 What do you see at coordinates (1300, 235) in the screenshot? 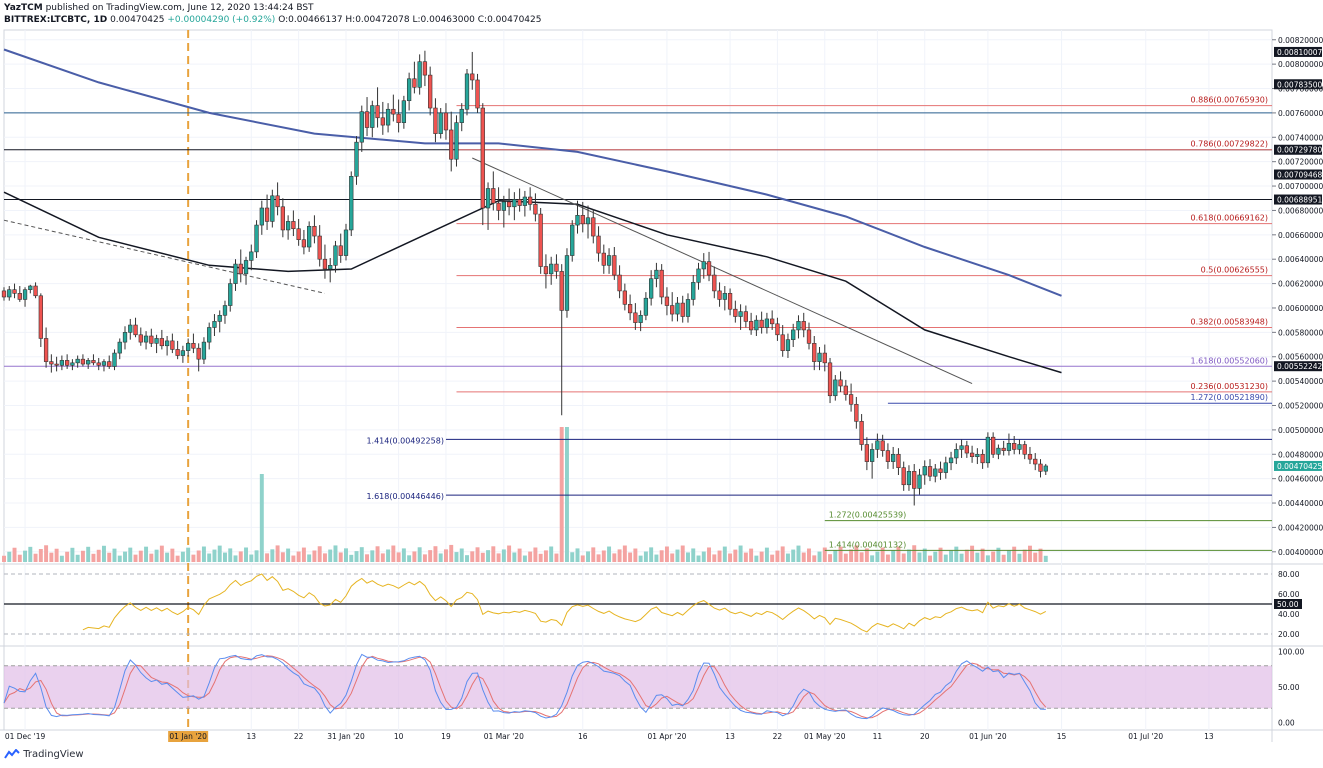
I see `price-axis-label: 0.00660000` at bounding box center [1300, 235].